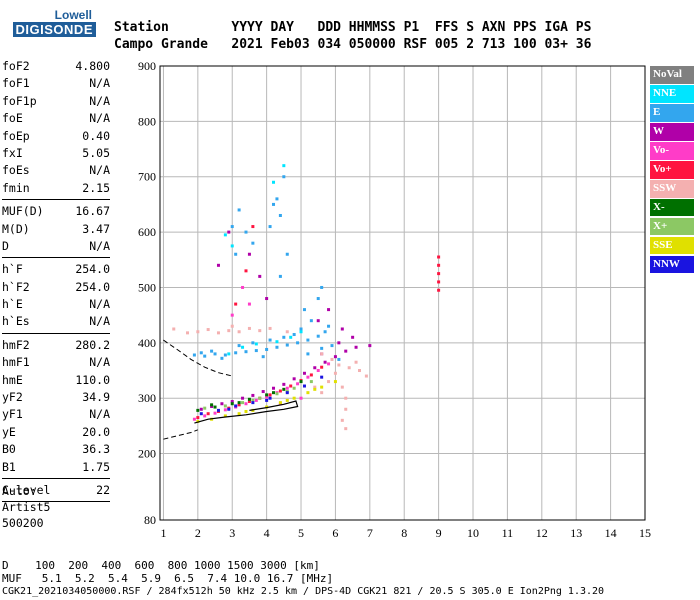 The width and height of the screenshot is (700, 600). What do you see at coordinates (12, 152) in the screenshot?
I see `param-name: fxI` at bounding box center [12, 152].